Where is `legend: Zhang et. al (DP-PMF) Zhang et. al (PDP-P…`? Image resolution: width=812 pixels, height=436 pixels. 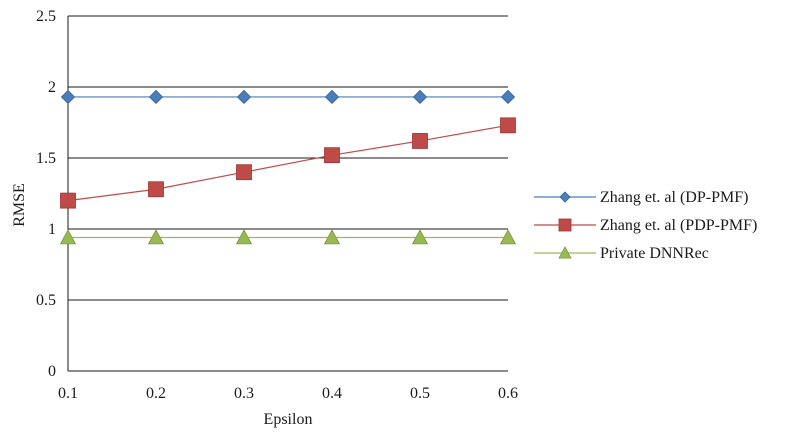
legend: Zhang et. al (DP-PMF) Zhang et. al (PDP-P… is located at coordinates (645, 225).